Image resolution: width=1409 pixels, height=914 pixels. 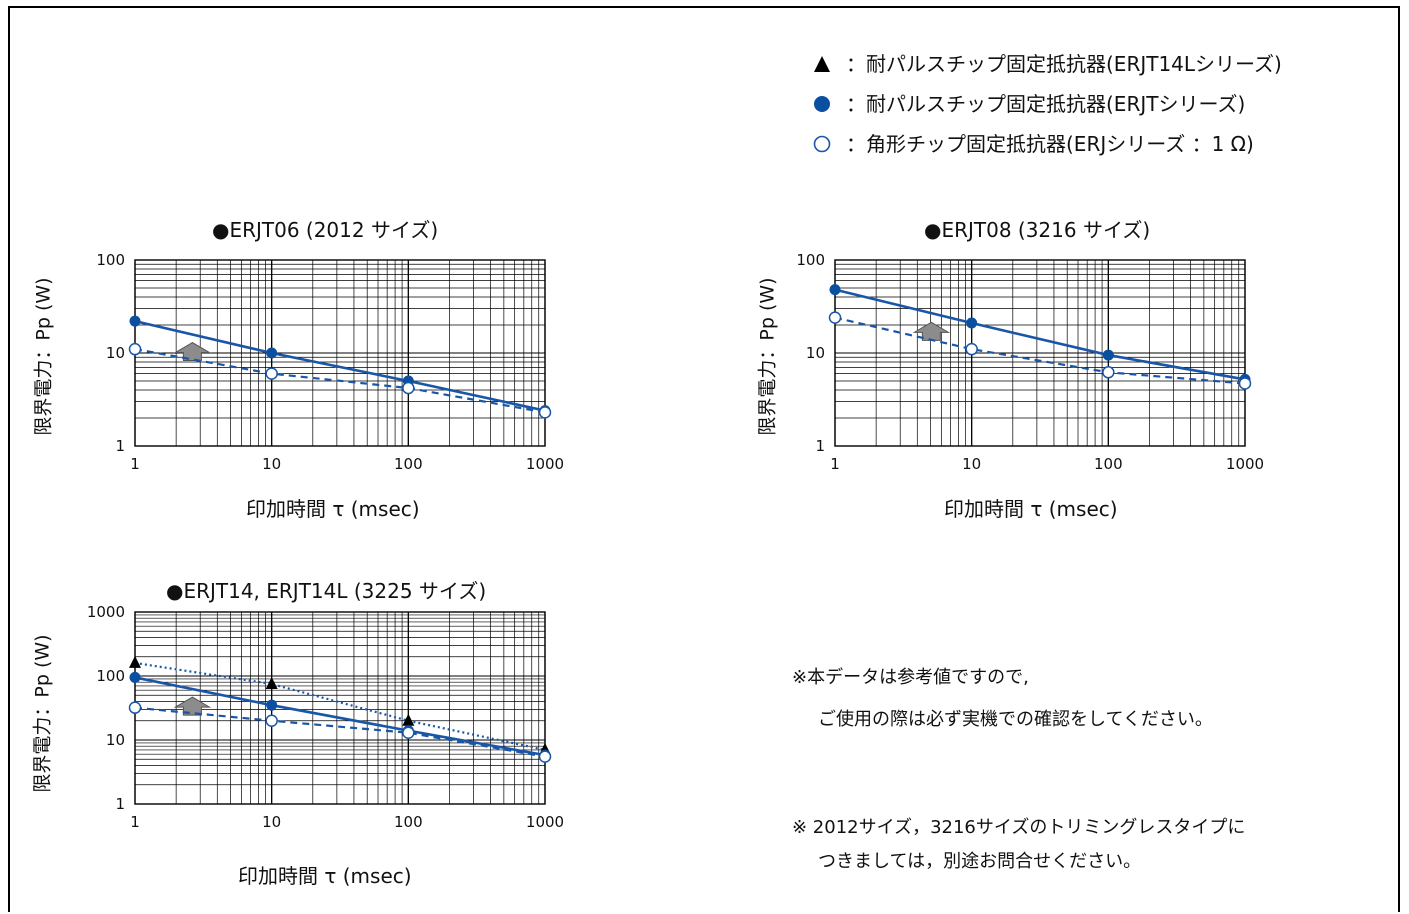 What do you see at coordinates (1015, 719) in the screenshot?
I see `note-reference-line2: ご使用の際は必ず実機での確認をしてください。` at bounding box center [1015, 719].